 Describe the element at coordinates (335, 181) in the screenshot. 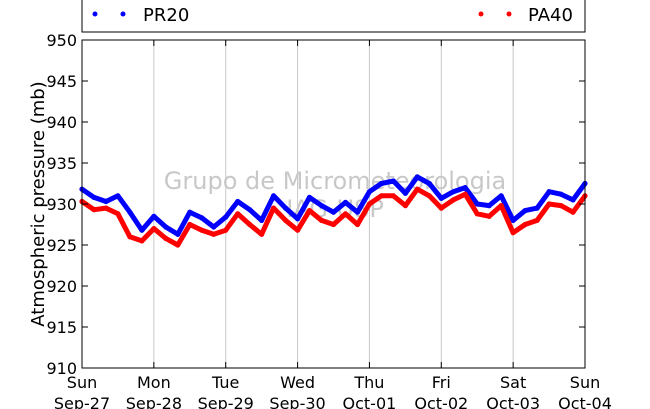

I see `watermark-line-1: Grupo de Micrometeorologia` at that location.